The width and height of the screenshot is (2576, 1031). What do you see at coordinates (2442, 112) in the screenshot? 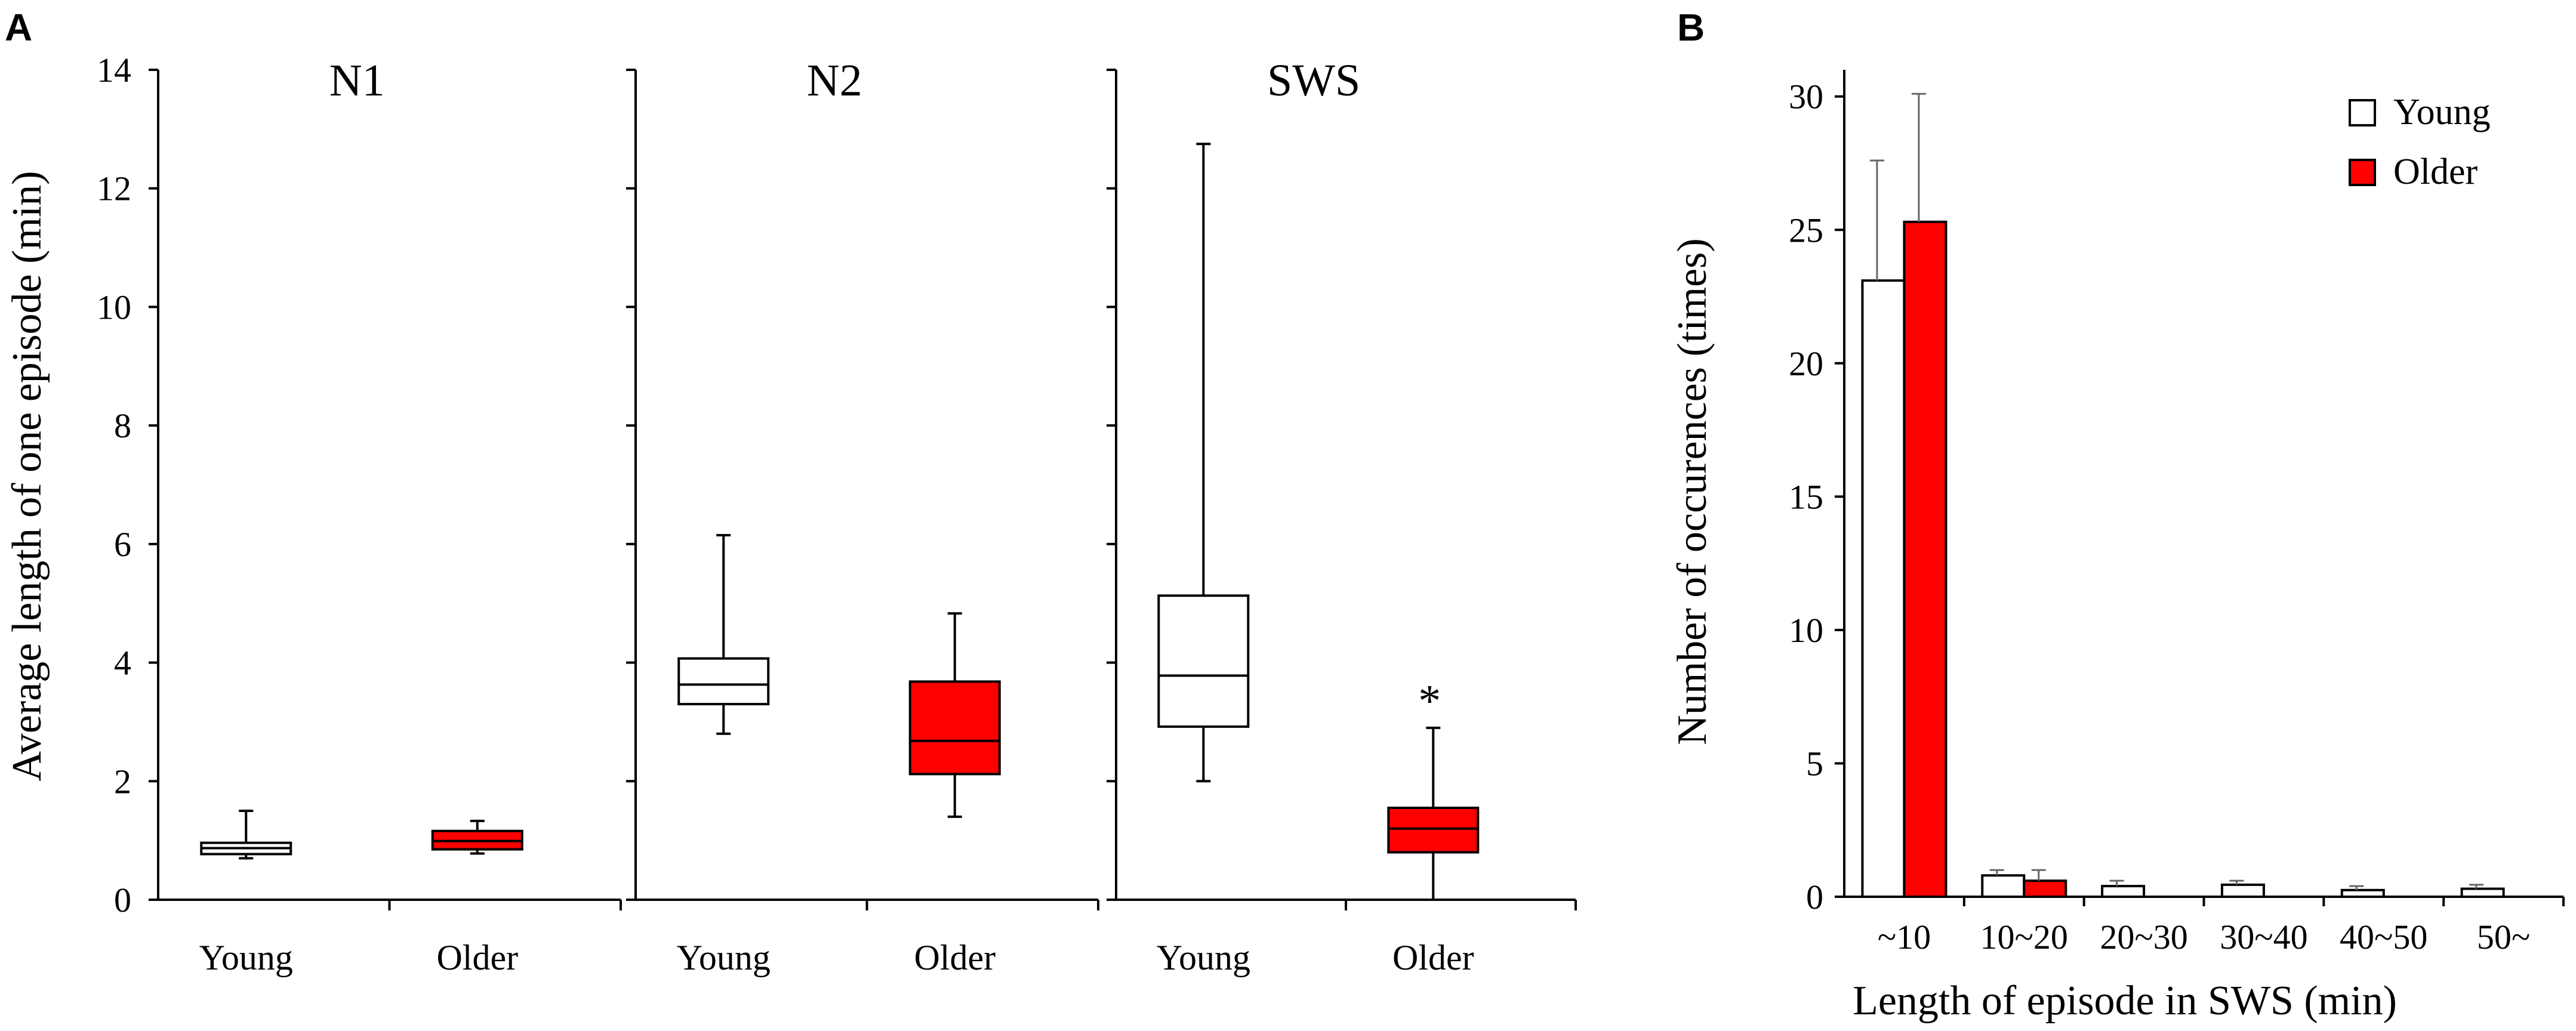
I see `legend-label-young: Young` at bounding box center [2442, 112].